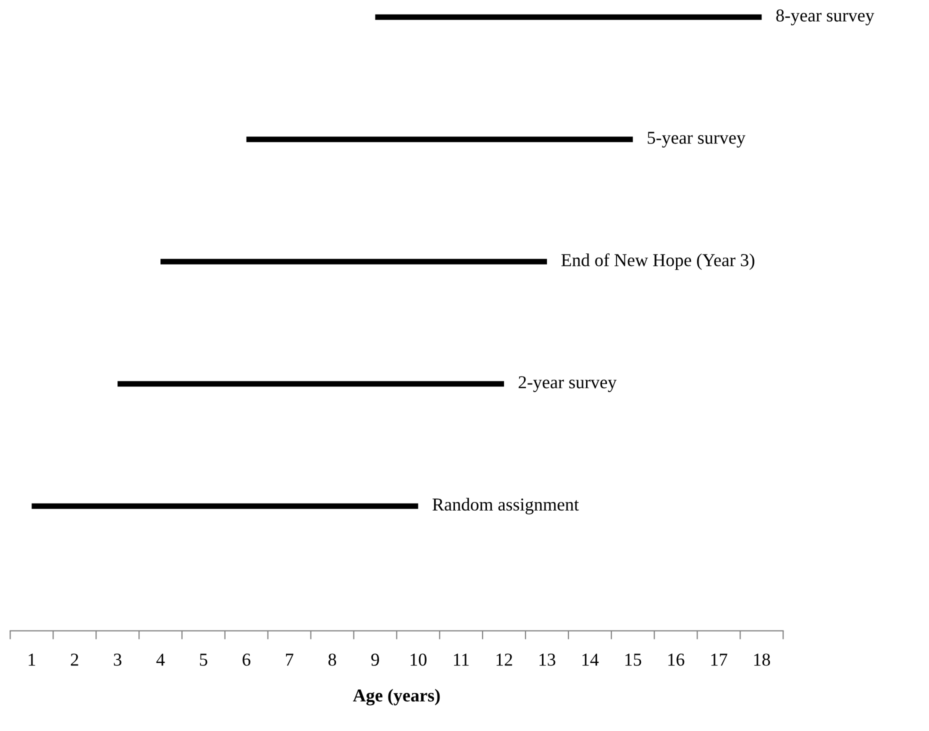 This screenshot has height=731, width=929. I want to click on x-tick-label: 12, so click(504, 660).